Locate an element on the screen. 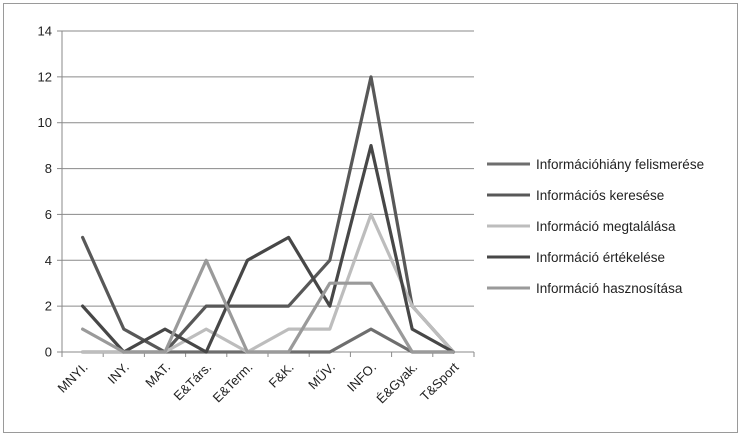 The width and height of the screenshot is (743, 438). legend-label: Információ értékelése is located at coordinates (600, 257).